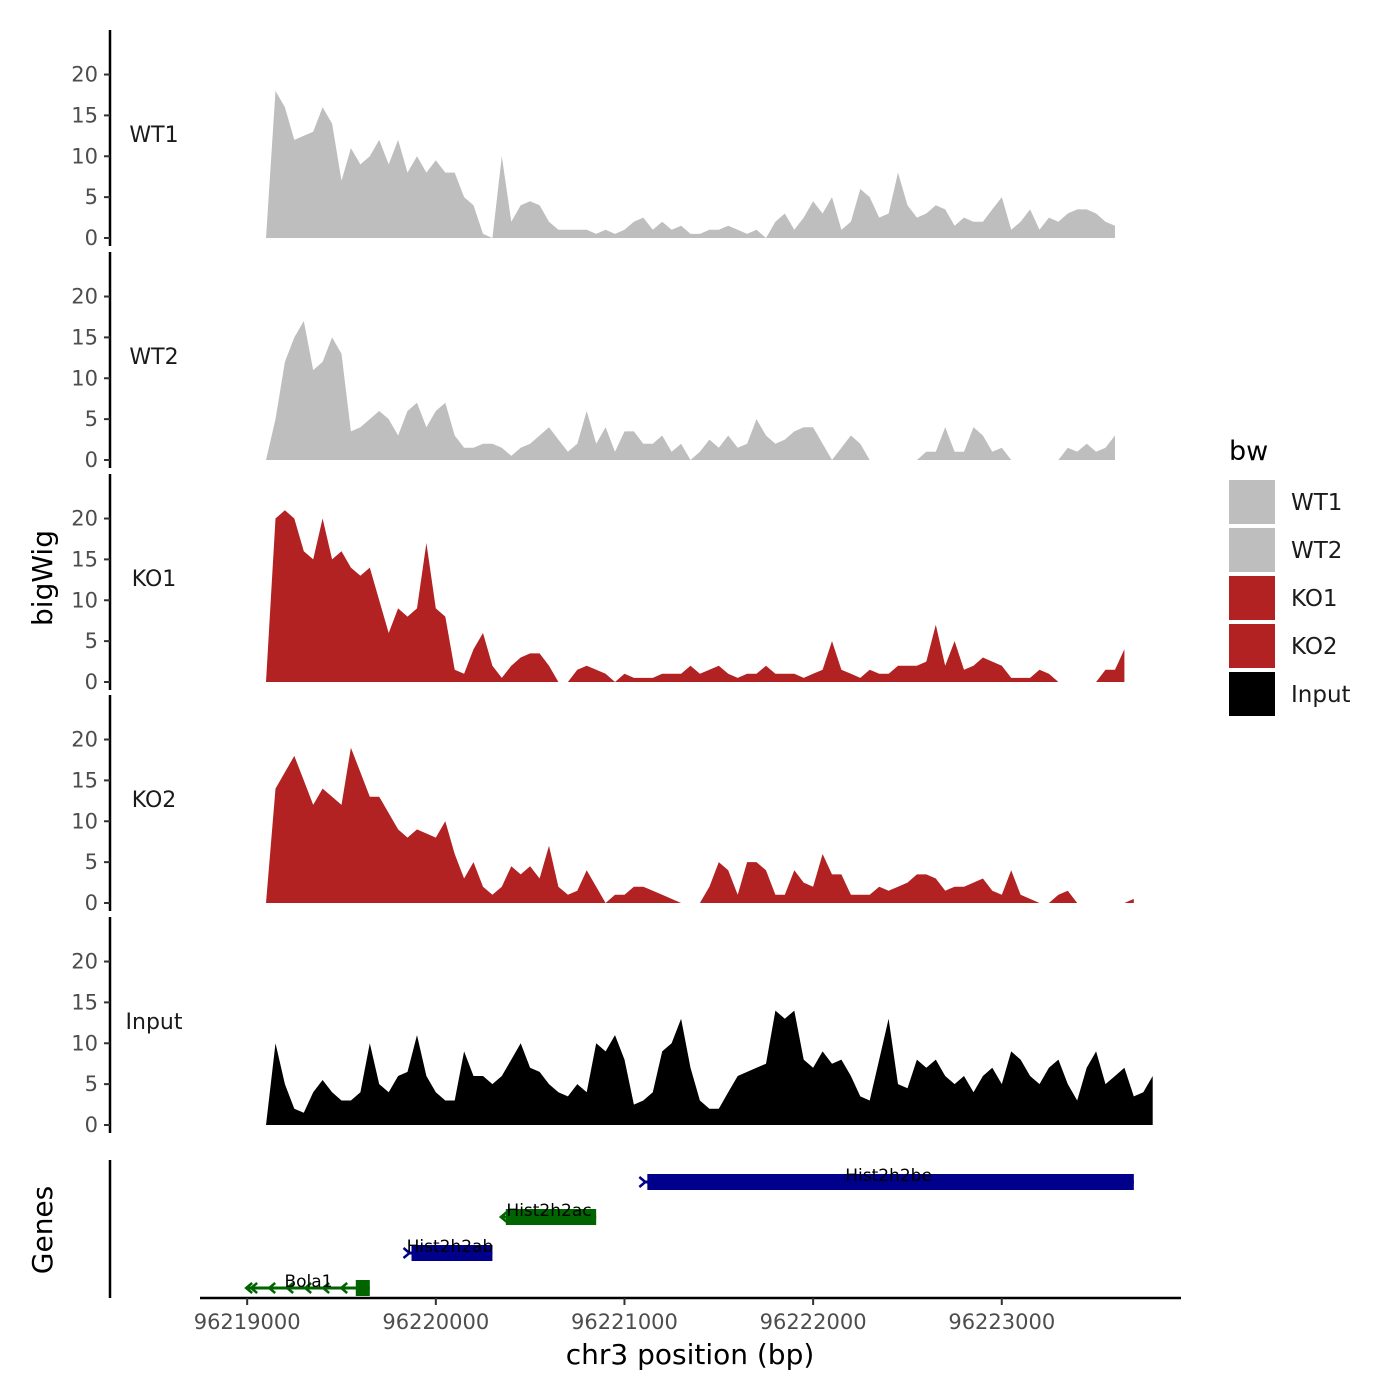  I want to click on track-ko1: 0 5 10 15 20 KO1, so click(598, 584).